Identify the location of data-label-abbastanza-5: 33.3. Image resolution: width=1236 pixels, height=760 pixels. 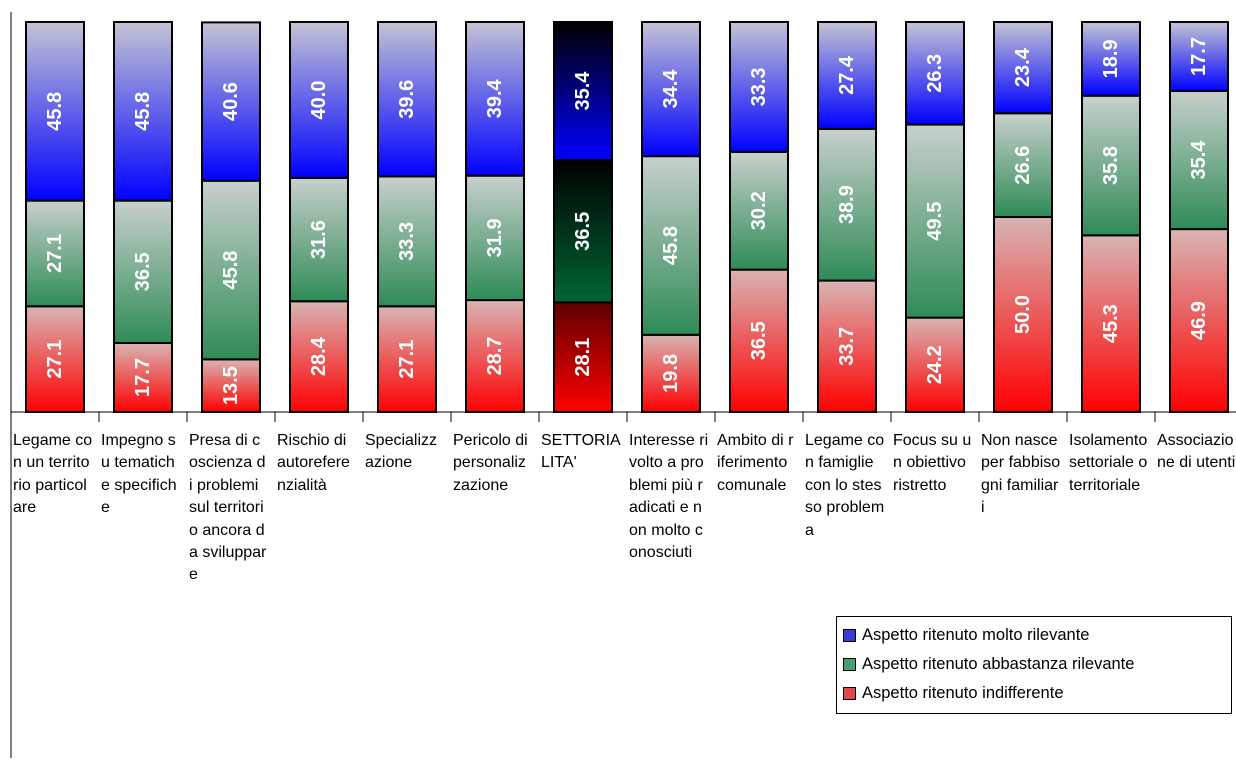
(407, 241).